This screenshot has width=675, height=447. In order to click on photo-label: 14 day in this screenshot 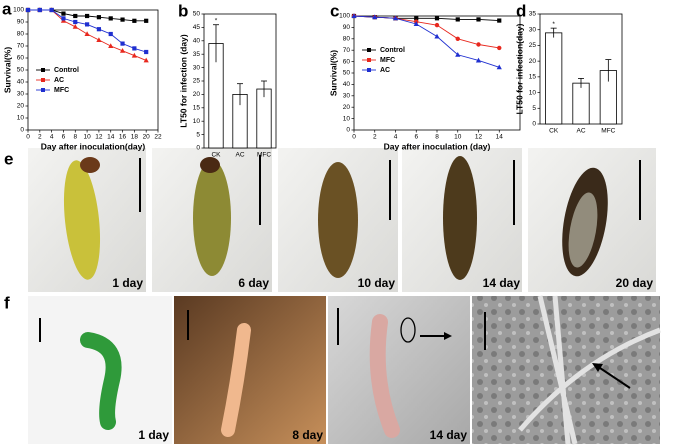, I will do `click(502, 283)`.